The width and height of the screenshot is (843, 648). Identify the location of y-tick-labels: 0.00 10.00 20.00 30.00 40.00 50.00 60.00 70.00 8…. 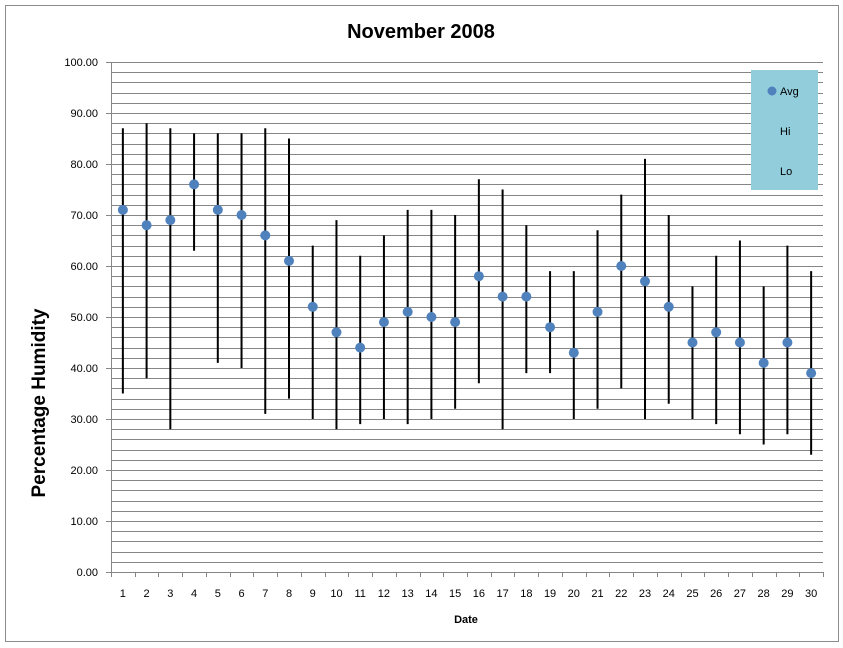
(81, 318).